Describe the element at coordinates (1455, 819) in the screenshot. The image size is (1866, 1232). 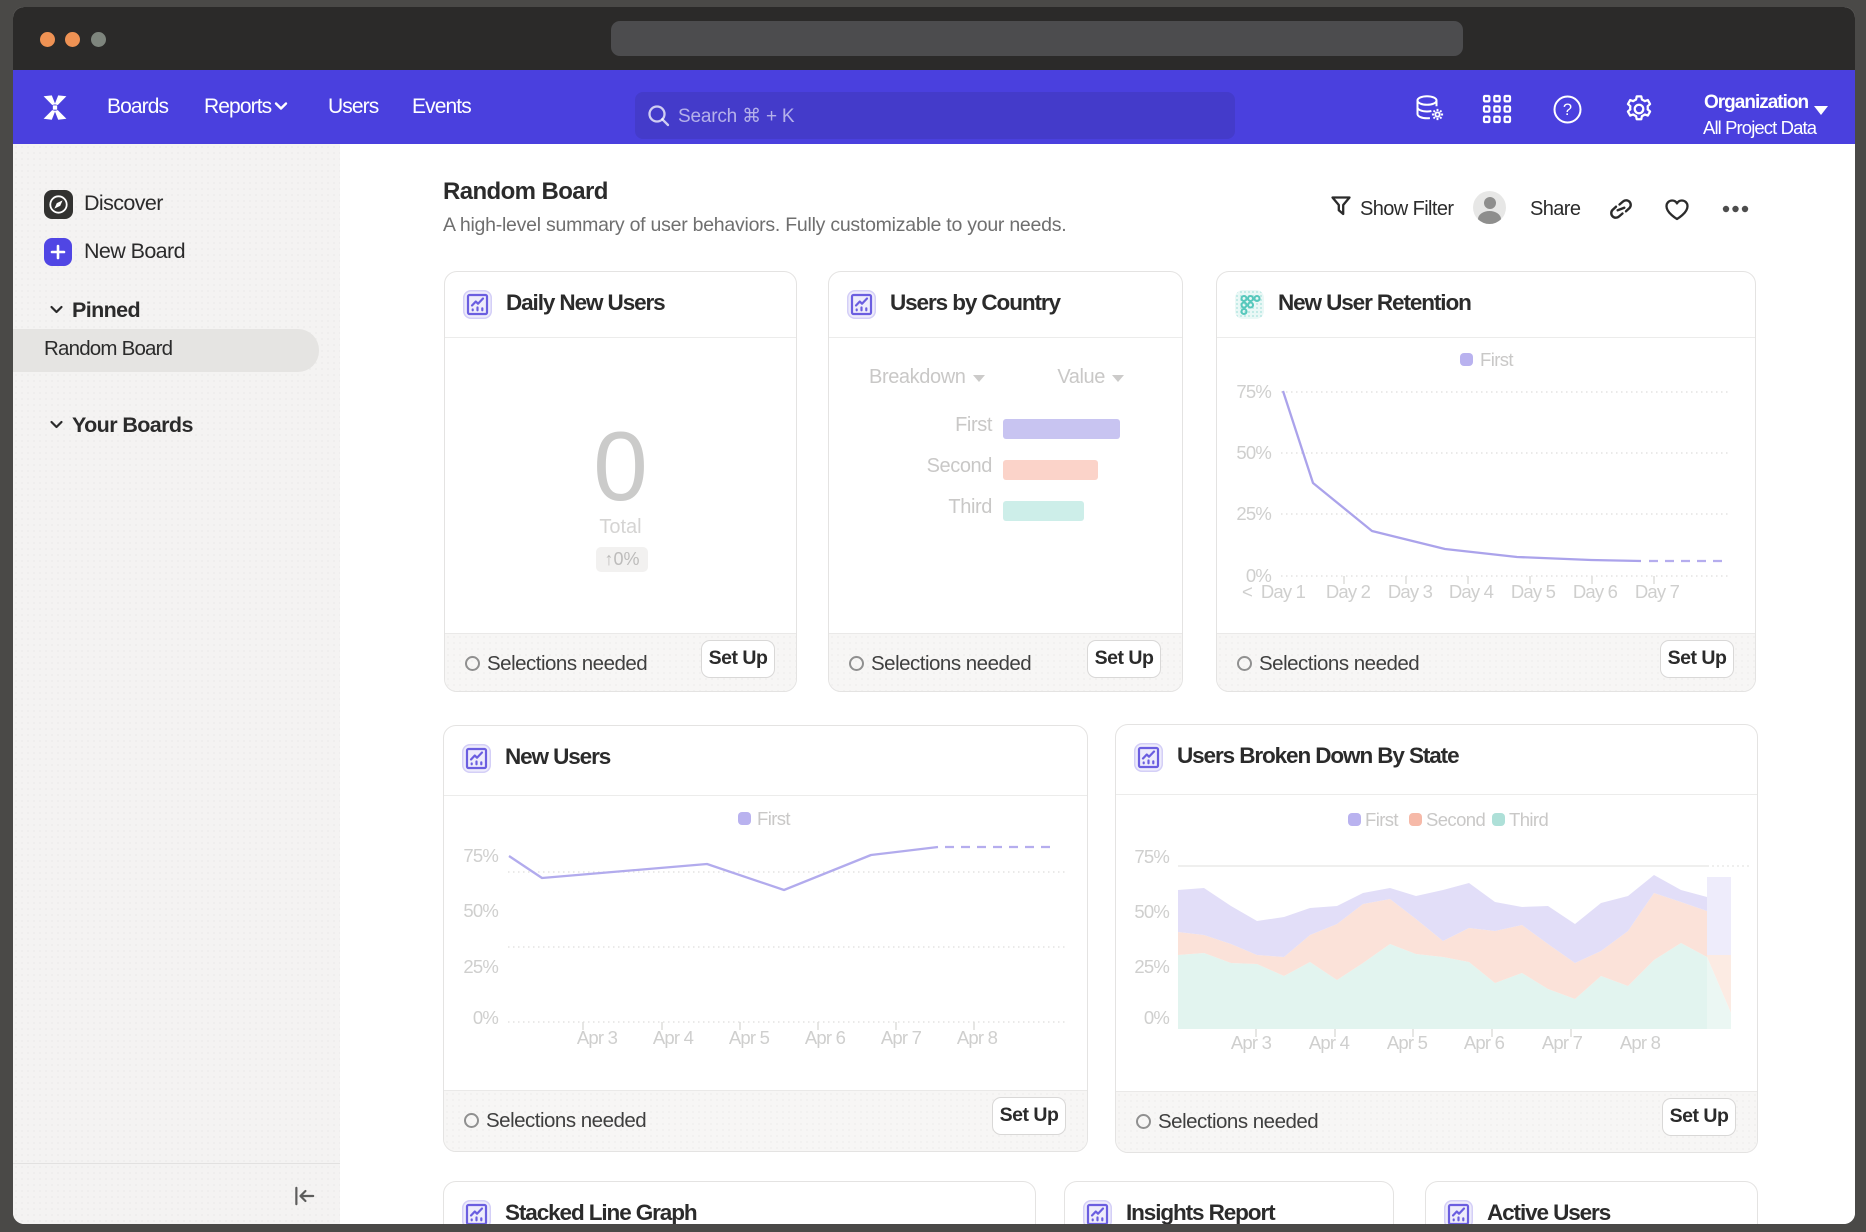
I see `svg-text: Second` at that location.